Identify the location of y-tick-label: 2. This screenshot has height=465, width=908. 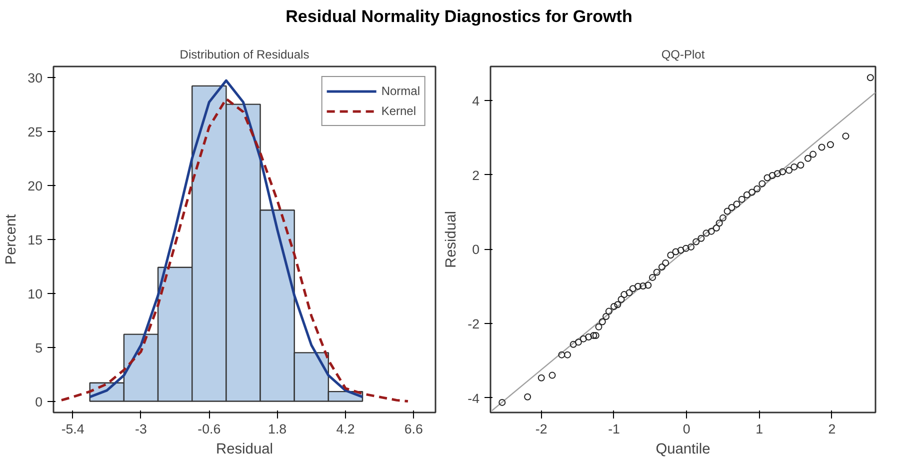
(476, 175).